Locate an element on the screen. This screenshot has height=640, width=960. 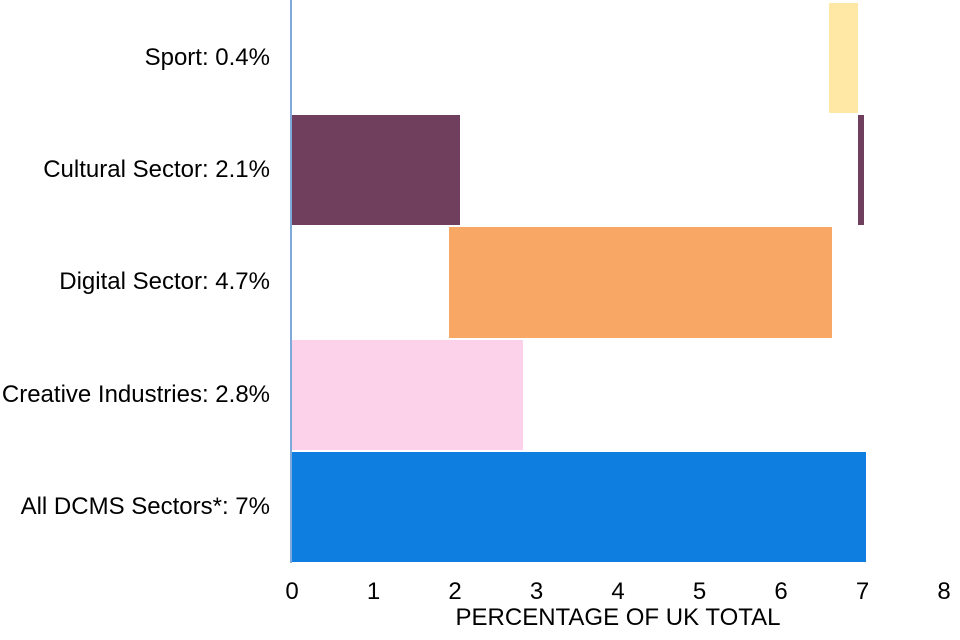
x-tick-0: 0 is located at coordinates (292, 591).